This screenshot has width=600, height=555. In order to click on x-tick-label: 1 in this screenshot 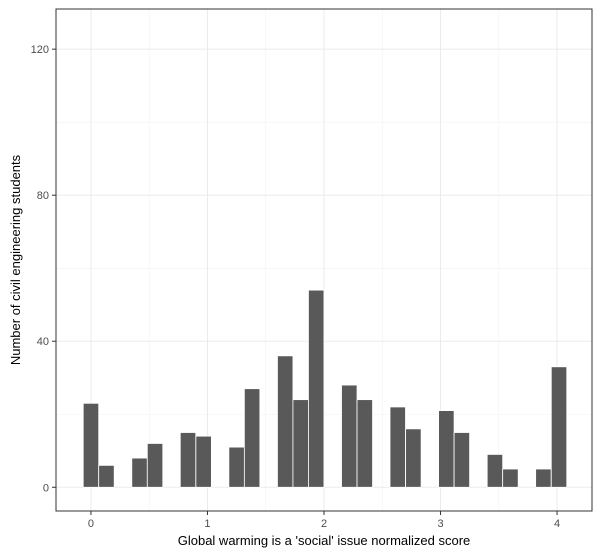, I will do `click(207, 524)`.